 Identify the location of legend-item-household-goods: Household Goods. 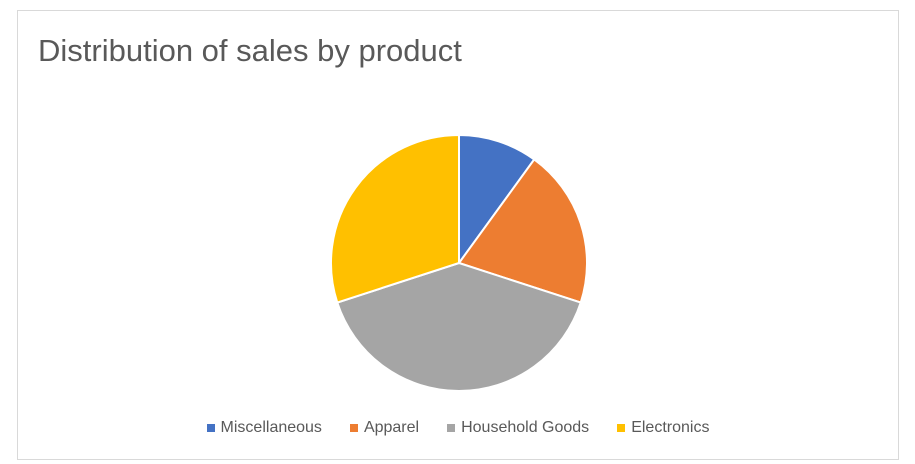
(518, 428).